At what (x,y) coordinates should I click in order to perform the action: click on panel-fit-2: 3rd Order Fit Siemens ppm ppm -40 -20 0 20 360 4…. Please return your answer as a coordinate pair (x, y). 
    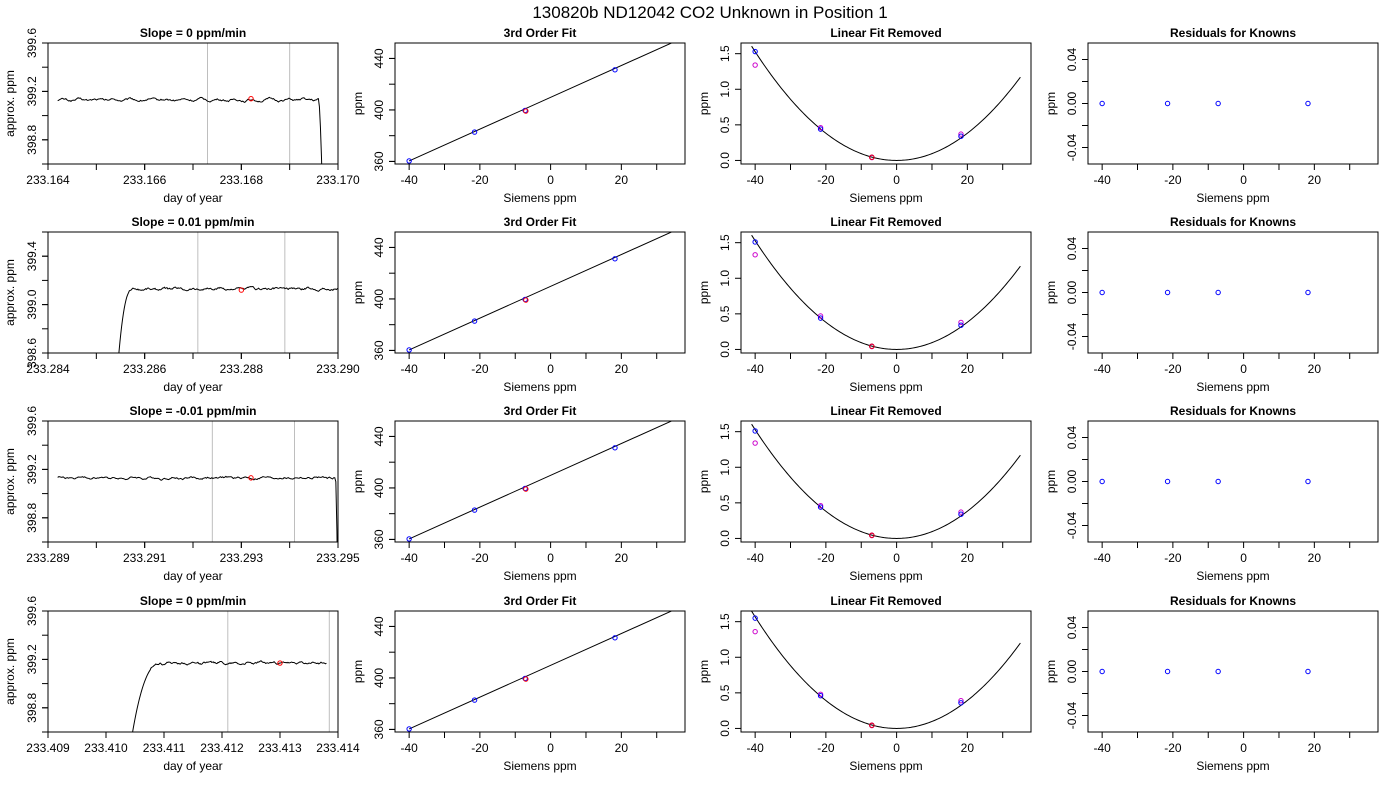
    Looking at the image, I should click on (518, 304).